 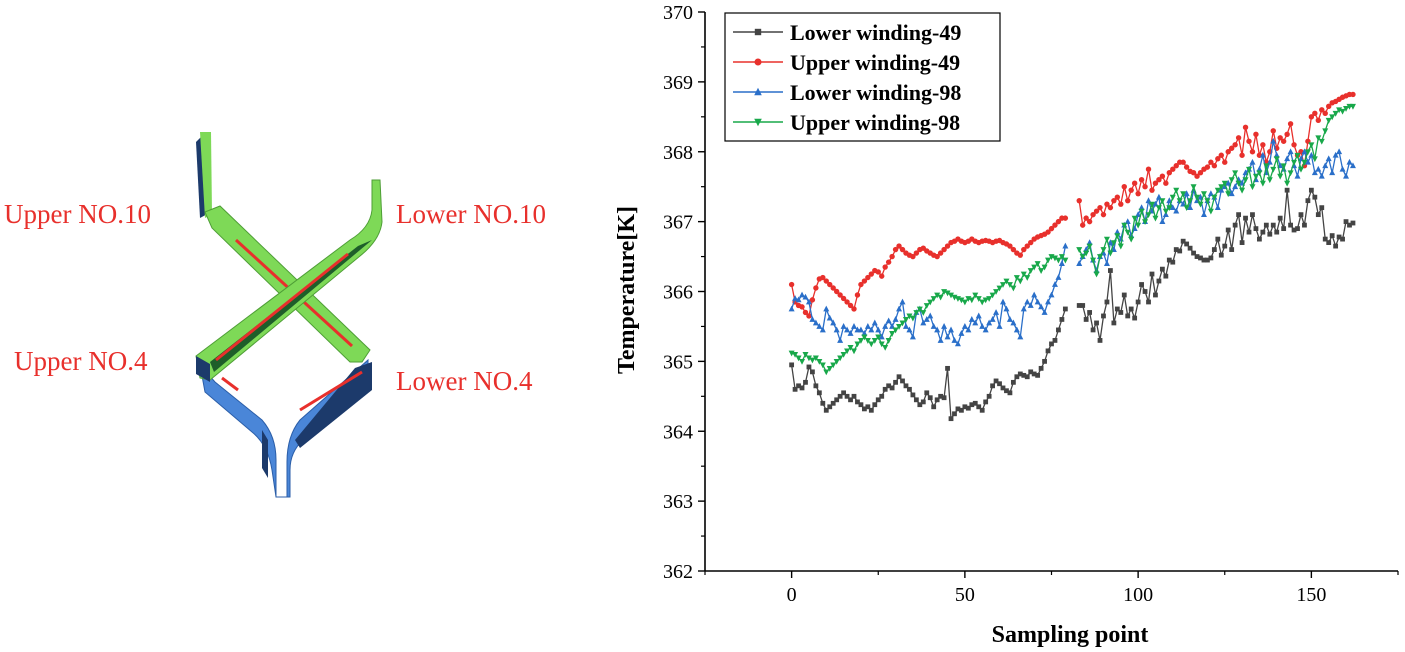 What do you see at coordinates (291, 306) in the screenshot?
I see `lower-winding-diagonal-dark` at bounding box center [291, 306].